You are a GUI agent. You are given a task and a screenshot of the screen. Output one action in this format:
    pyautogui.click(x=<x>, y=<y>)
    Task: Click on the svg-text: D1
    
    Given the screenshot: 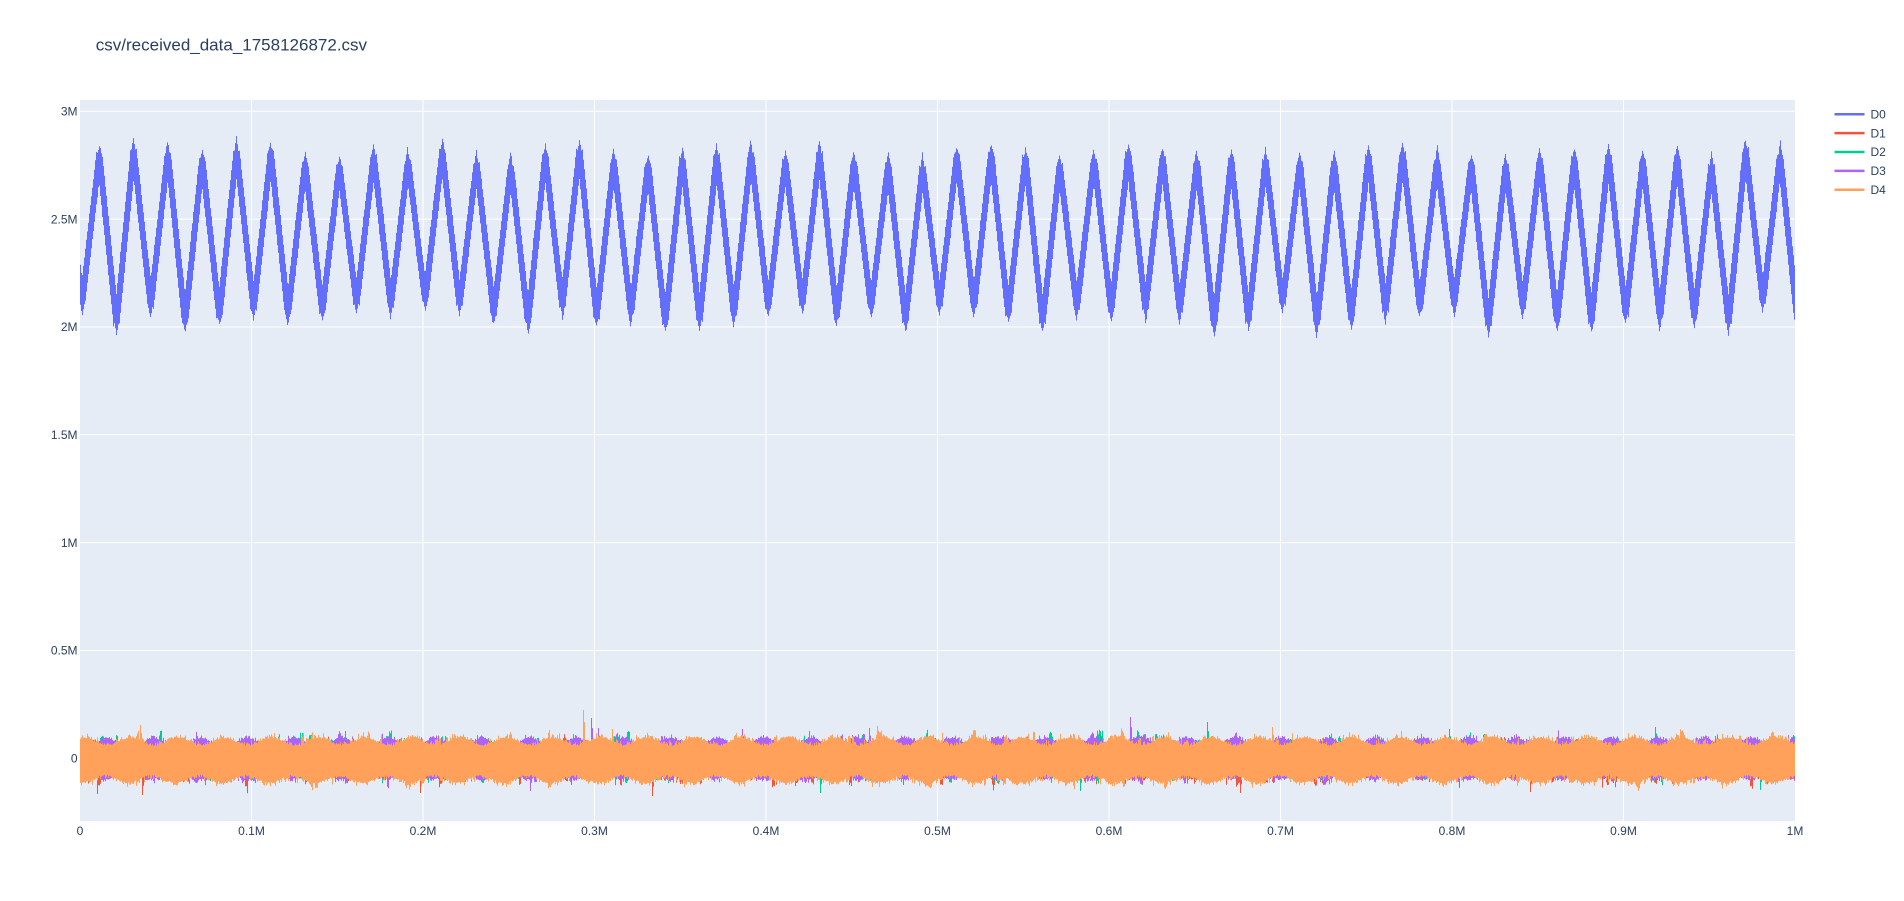 What is the action you would take?
    pyautogui.click(x=1879, y=133)
    